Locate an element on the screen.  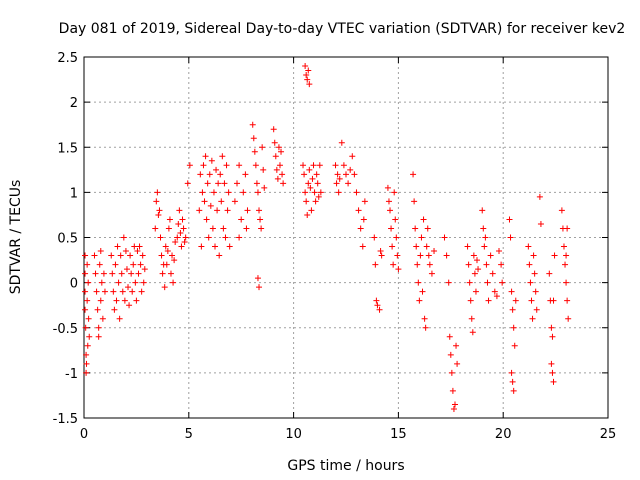
y-axis-title: SDTVAR / TECUs is located at coordinates (16, 237).